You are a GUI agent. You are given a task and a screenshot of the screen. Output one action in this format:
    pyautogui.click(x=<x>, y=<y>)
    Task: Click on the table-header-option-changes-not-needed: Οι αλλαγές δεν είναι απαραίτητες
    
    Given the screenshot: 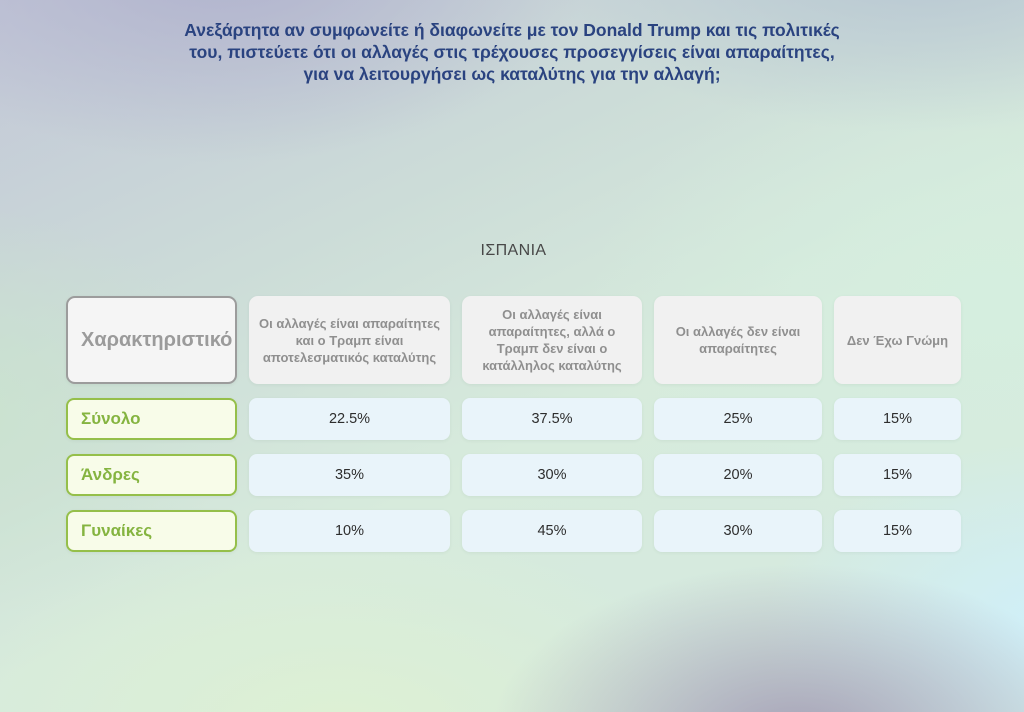 What is the action you would take?
    pyautogui.click(x=738, y=340)
    